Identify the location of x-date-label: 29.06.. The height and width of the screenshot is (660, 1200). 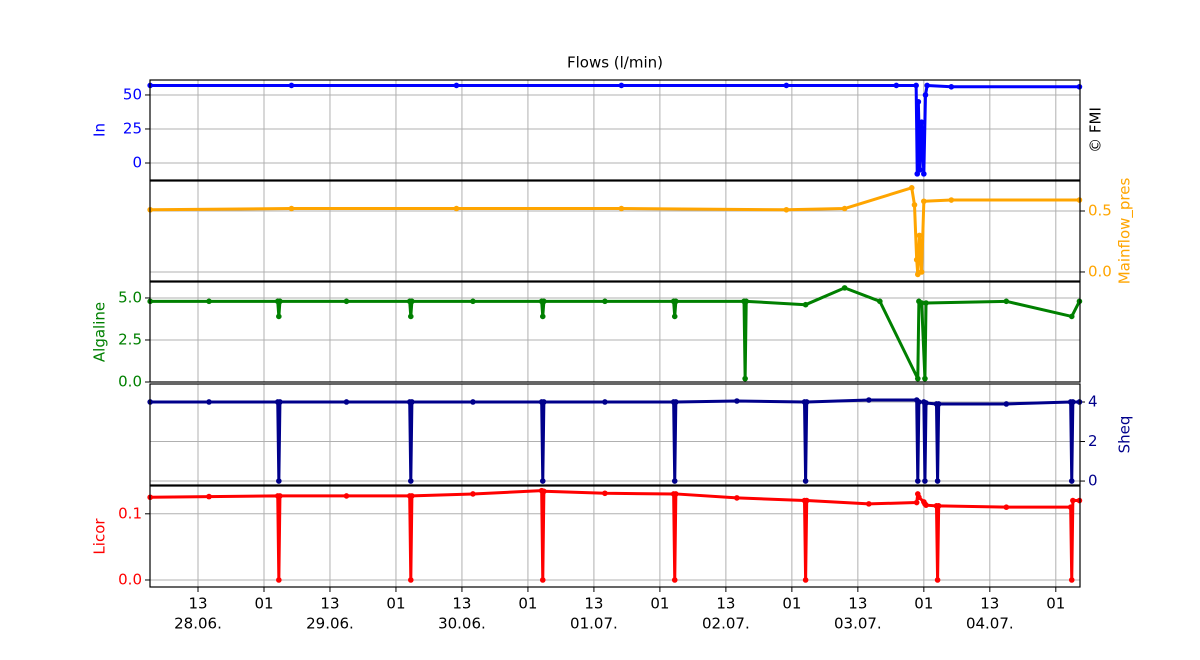
(330, 624).